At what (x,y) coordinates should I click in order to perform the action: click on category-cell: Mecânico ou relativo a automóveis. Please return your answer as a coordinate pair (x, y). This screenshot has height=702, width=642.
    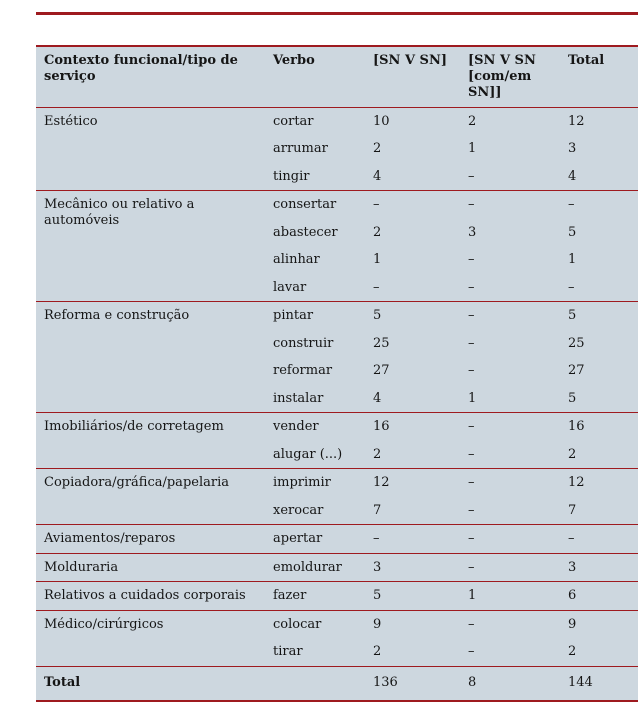
    Looking at the image, I should click on (150, 246).